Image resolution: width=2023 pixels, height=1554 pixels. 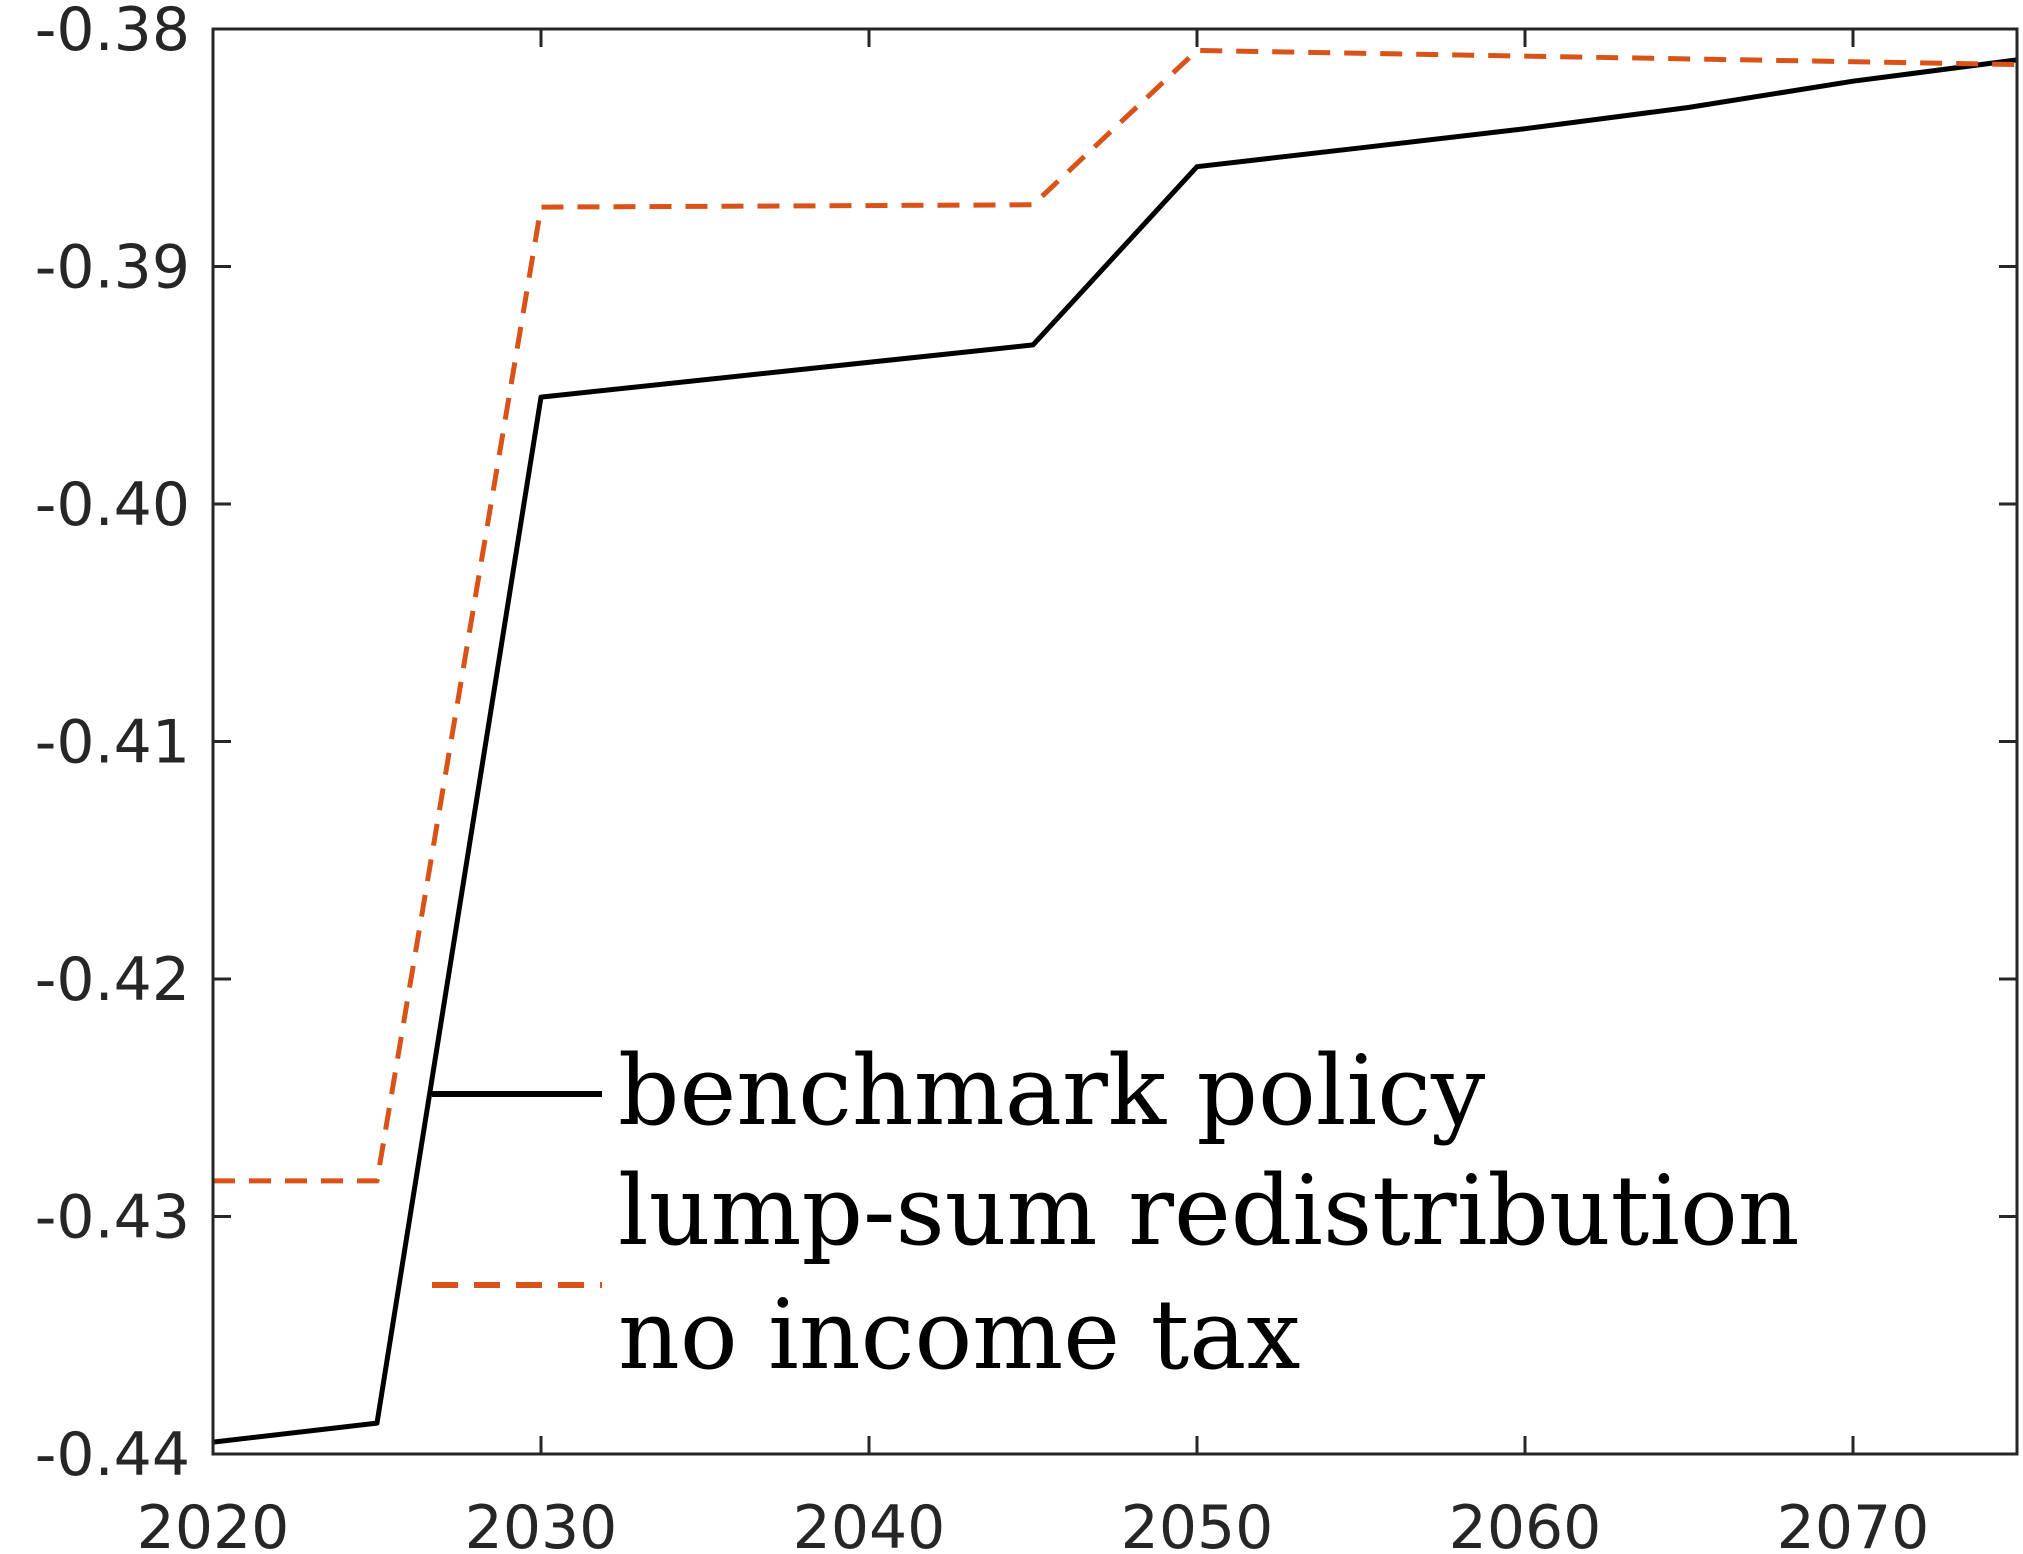 I want to click on y-axis-tick-labels: -0.44 -0.43 -0.42 -0.41 -0.40 -0.39 -0.38, so click(x=112, y=745).